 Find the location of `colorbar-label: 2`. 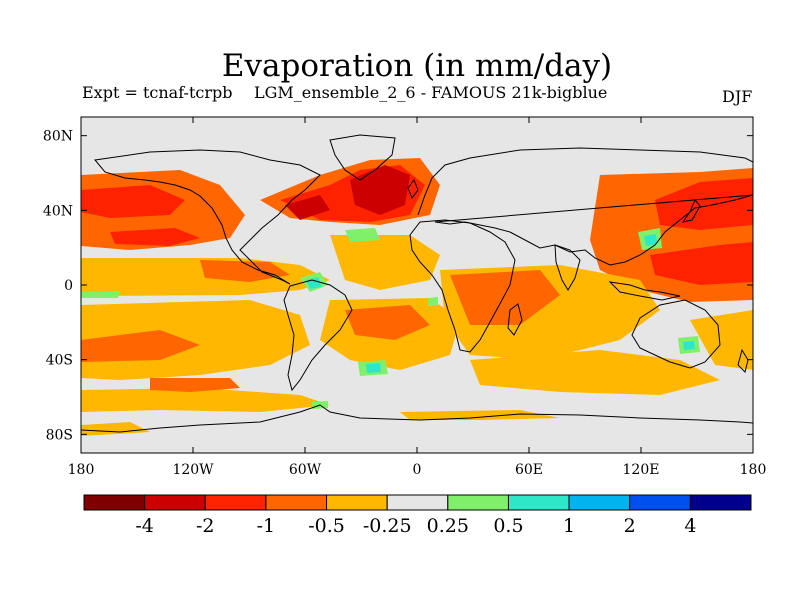

colorbar-label: 2 is located at coordinates (630, 526).